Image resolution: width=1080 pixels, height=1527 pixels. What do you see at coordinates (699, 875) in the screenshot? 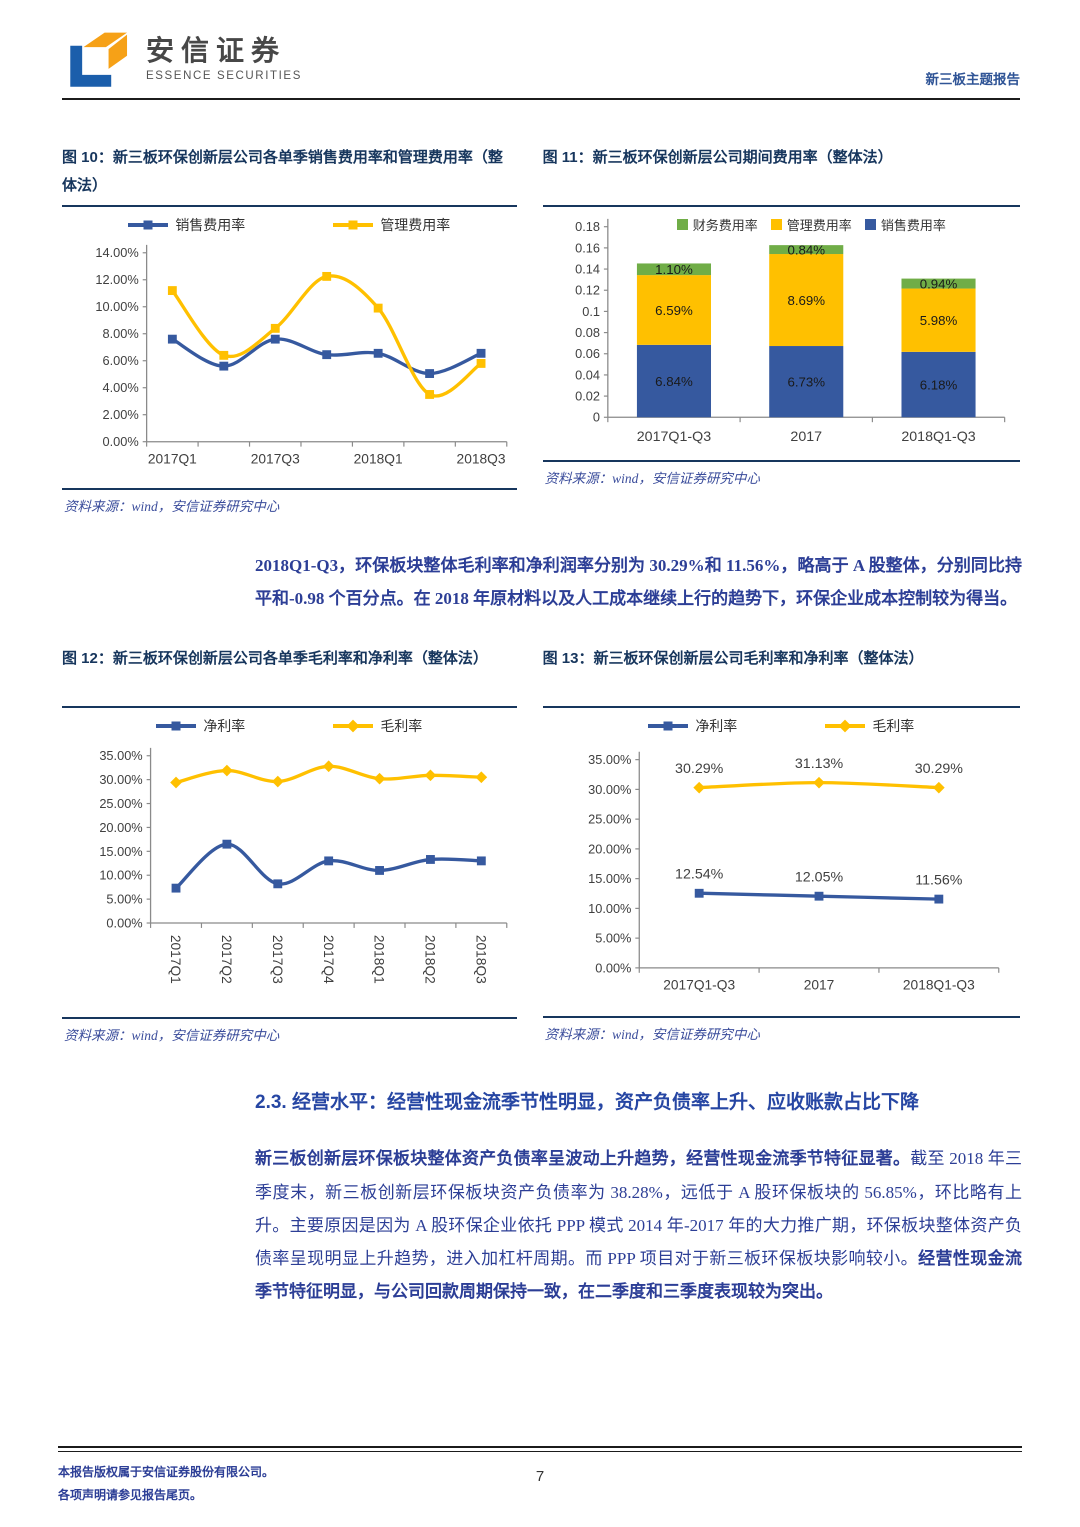
I see `svg-text: 12.54%` at bounding box center [699, 875].